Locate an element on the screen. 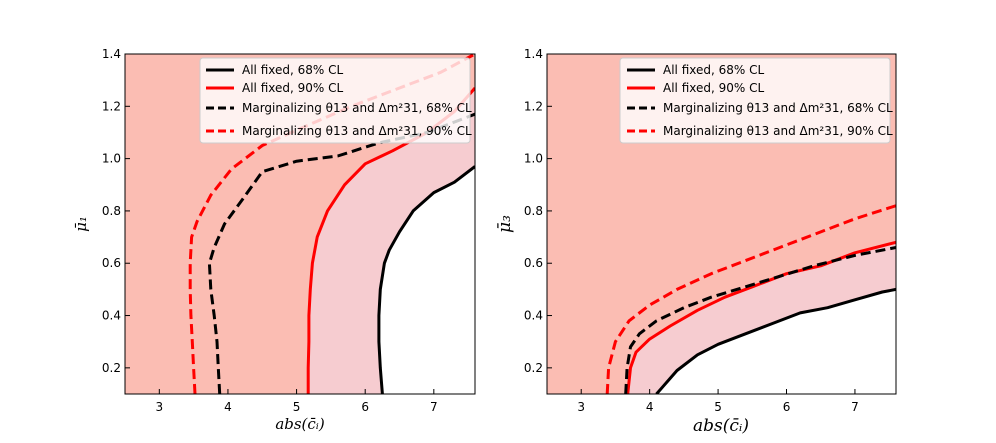  left-y-tick-label: 1.4 is located at coordinates (111, 54).